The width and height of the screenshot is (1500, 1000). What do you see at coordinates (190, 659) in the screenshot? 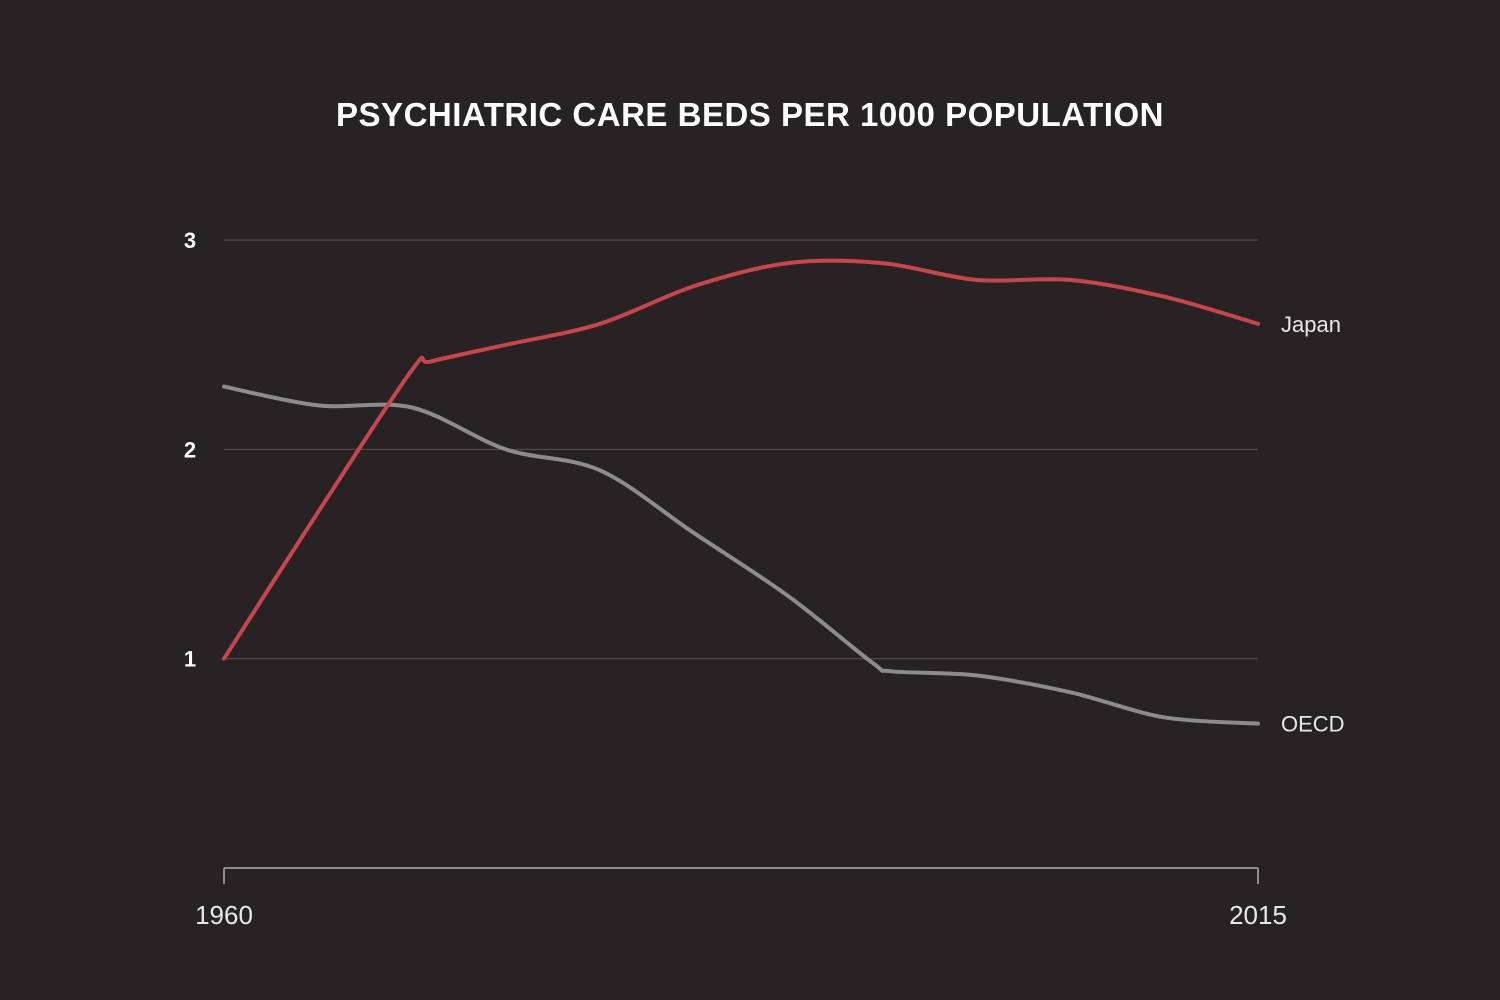
I see `y-tick-label: 1` at bounding box center [190, 659].